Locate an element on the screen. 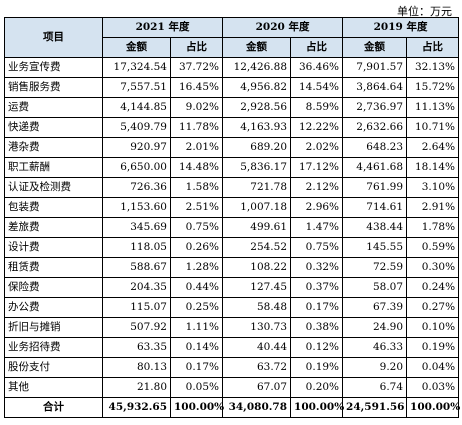 The width and height of the screenshot is (462, 425). cell-amount-2019: 145.55 is located at coordinates (375, 247).